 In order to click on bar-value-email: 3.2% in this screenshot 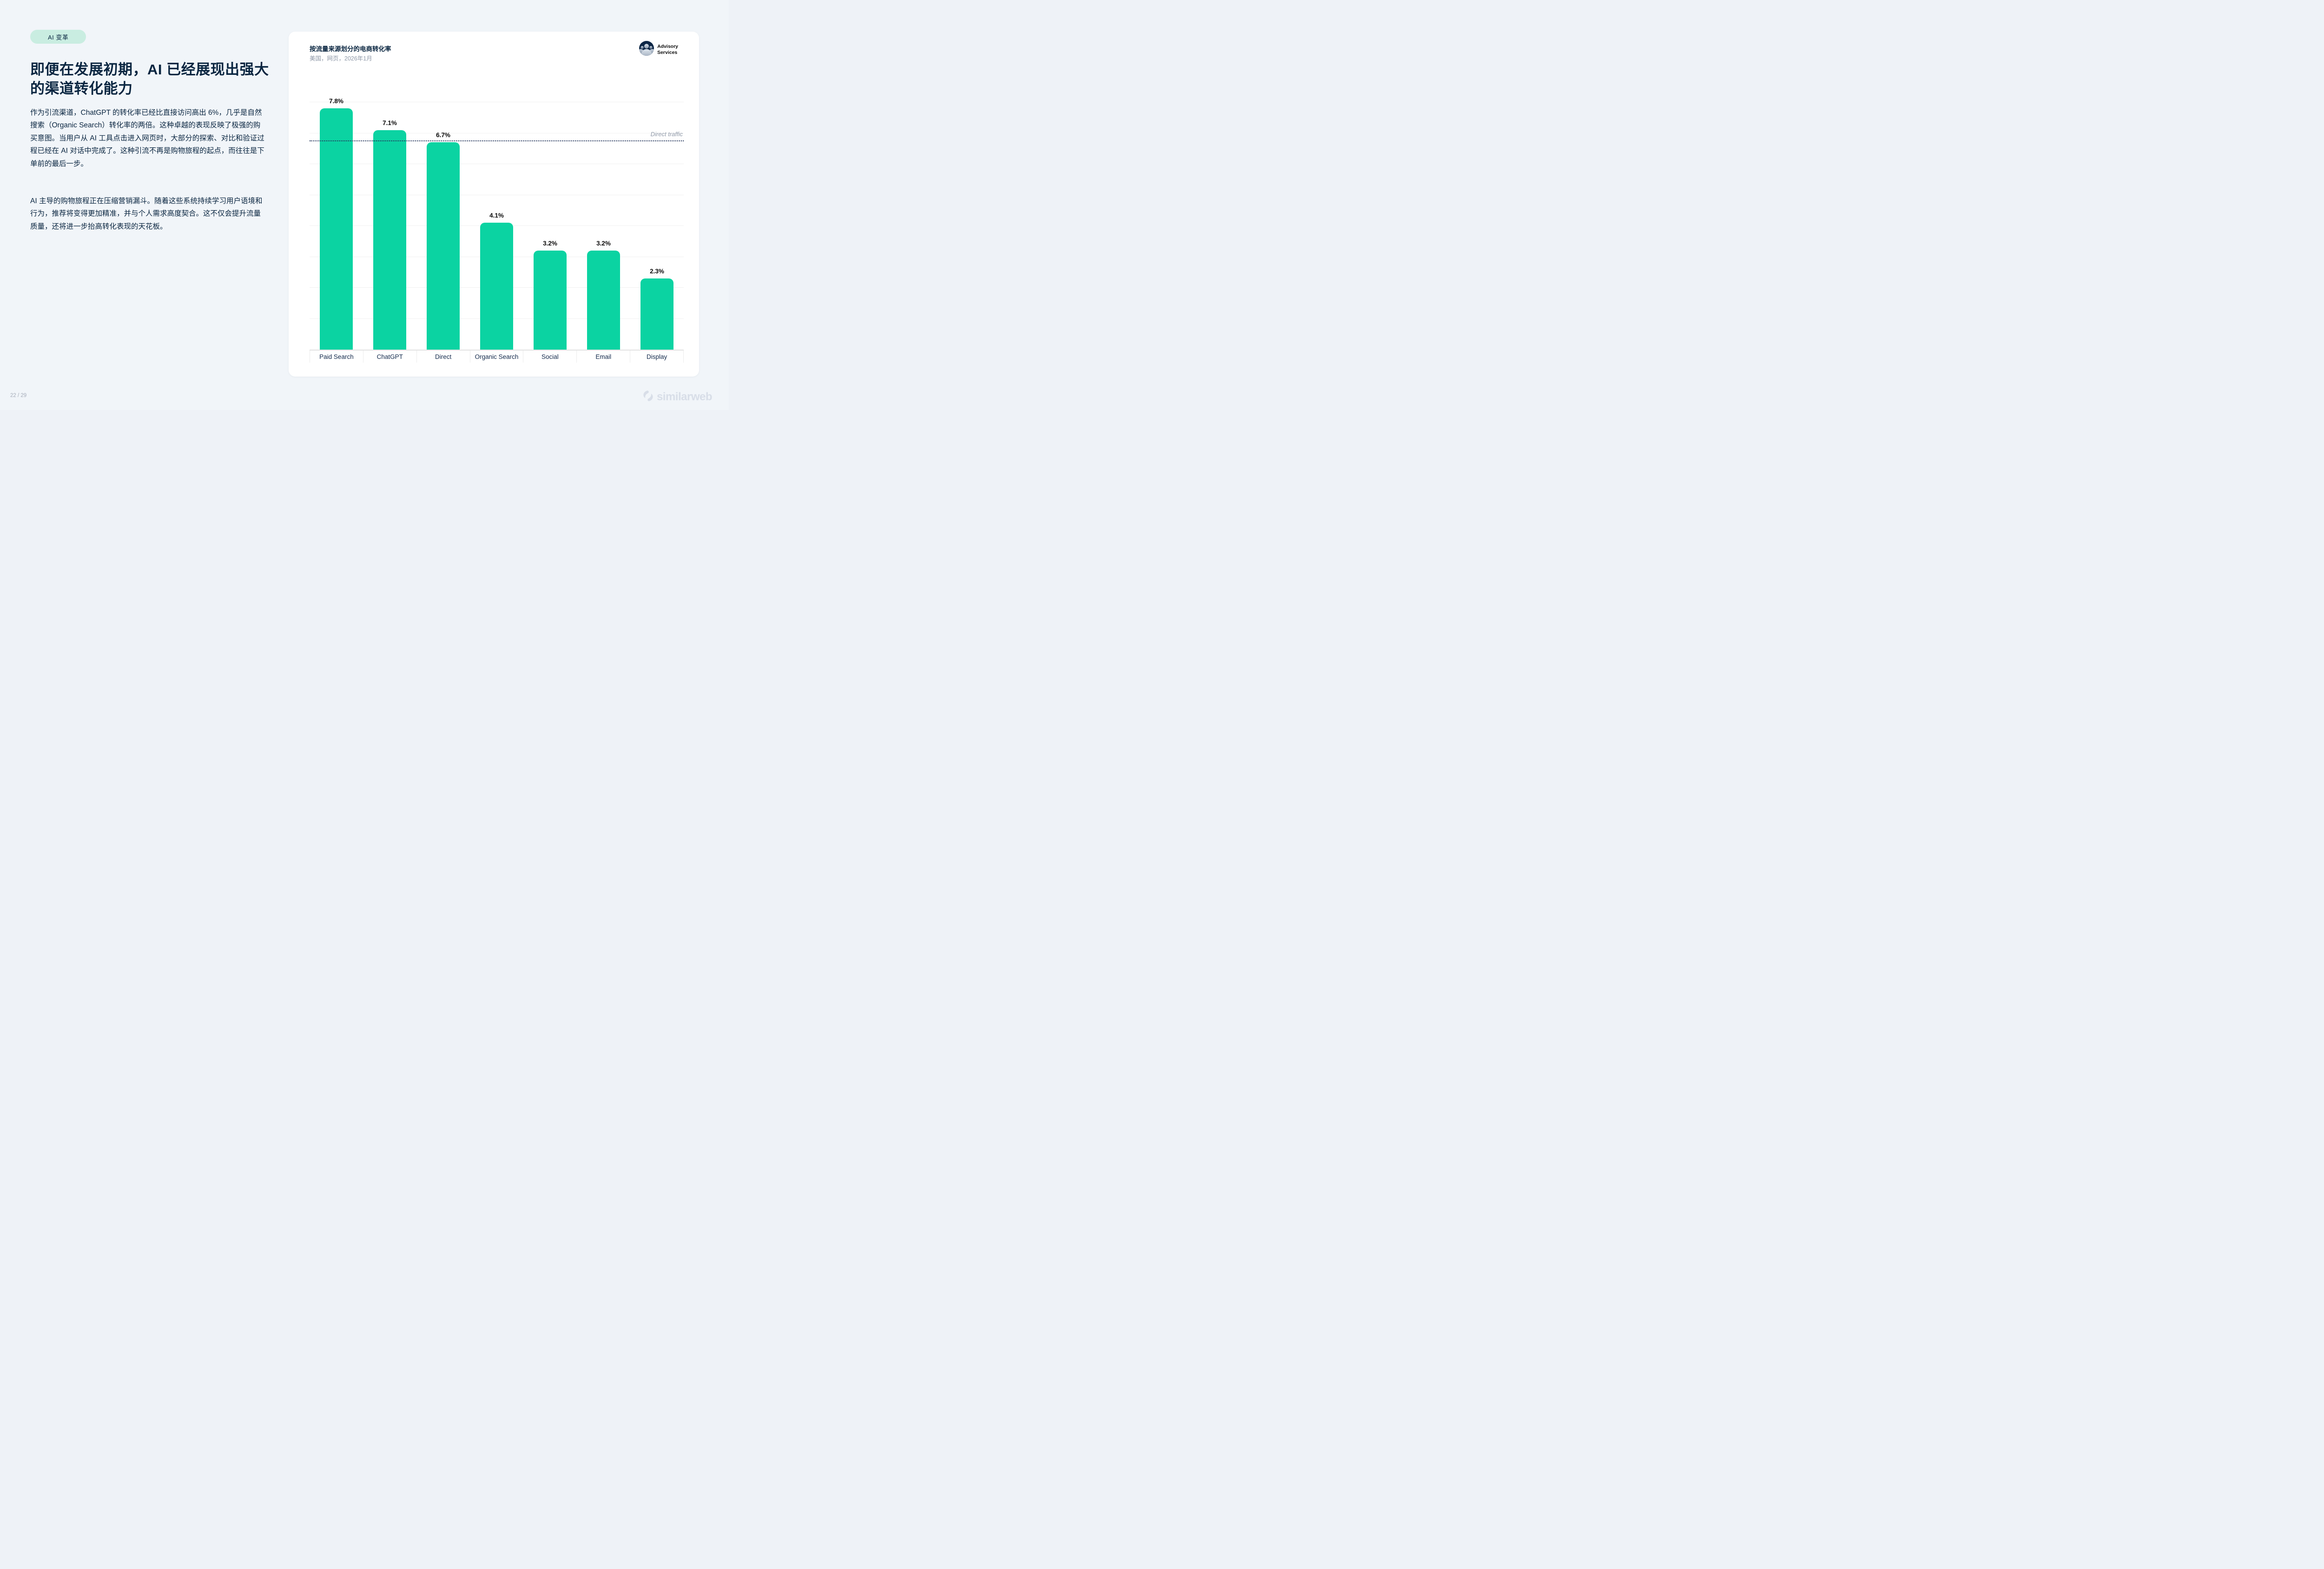, I will do `click(603, 243)`.